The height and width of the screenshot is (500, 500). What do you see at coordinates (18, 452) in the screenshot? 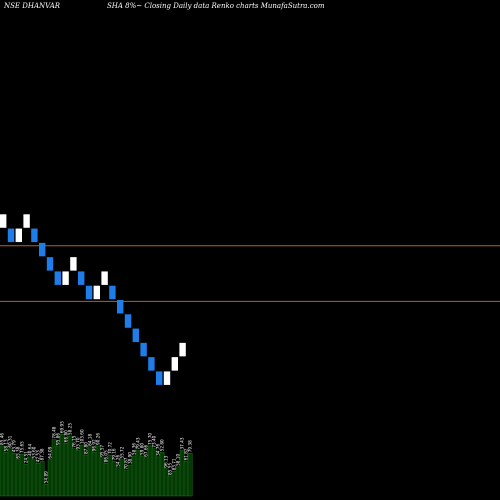
I see `volume-label-4: 65.38` at bounding box center [18, 452].